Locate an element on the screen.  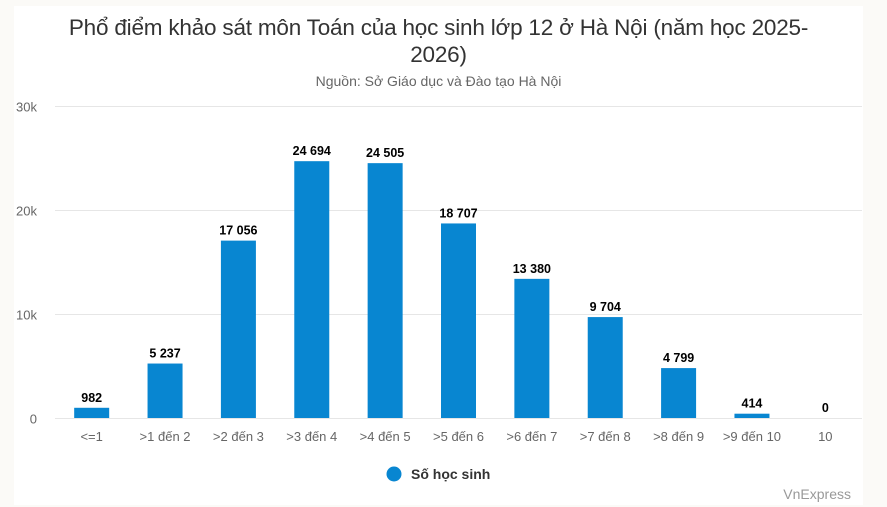
x-tick-label: >6 đến 7 is located at coordinates (531, 436).